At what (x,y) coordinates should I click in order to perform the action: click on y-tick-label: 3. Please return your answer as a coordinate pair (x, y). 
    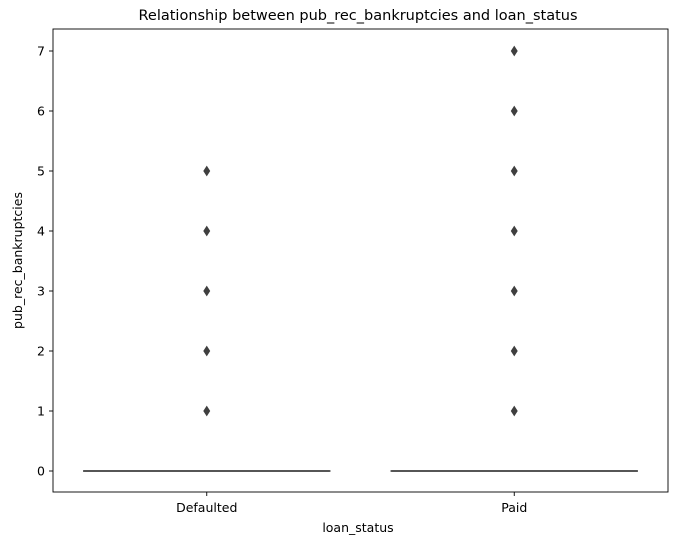
    Looking at the image, I should click on (41, 291).